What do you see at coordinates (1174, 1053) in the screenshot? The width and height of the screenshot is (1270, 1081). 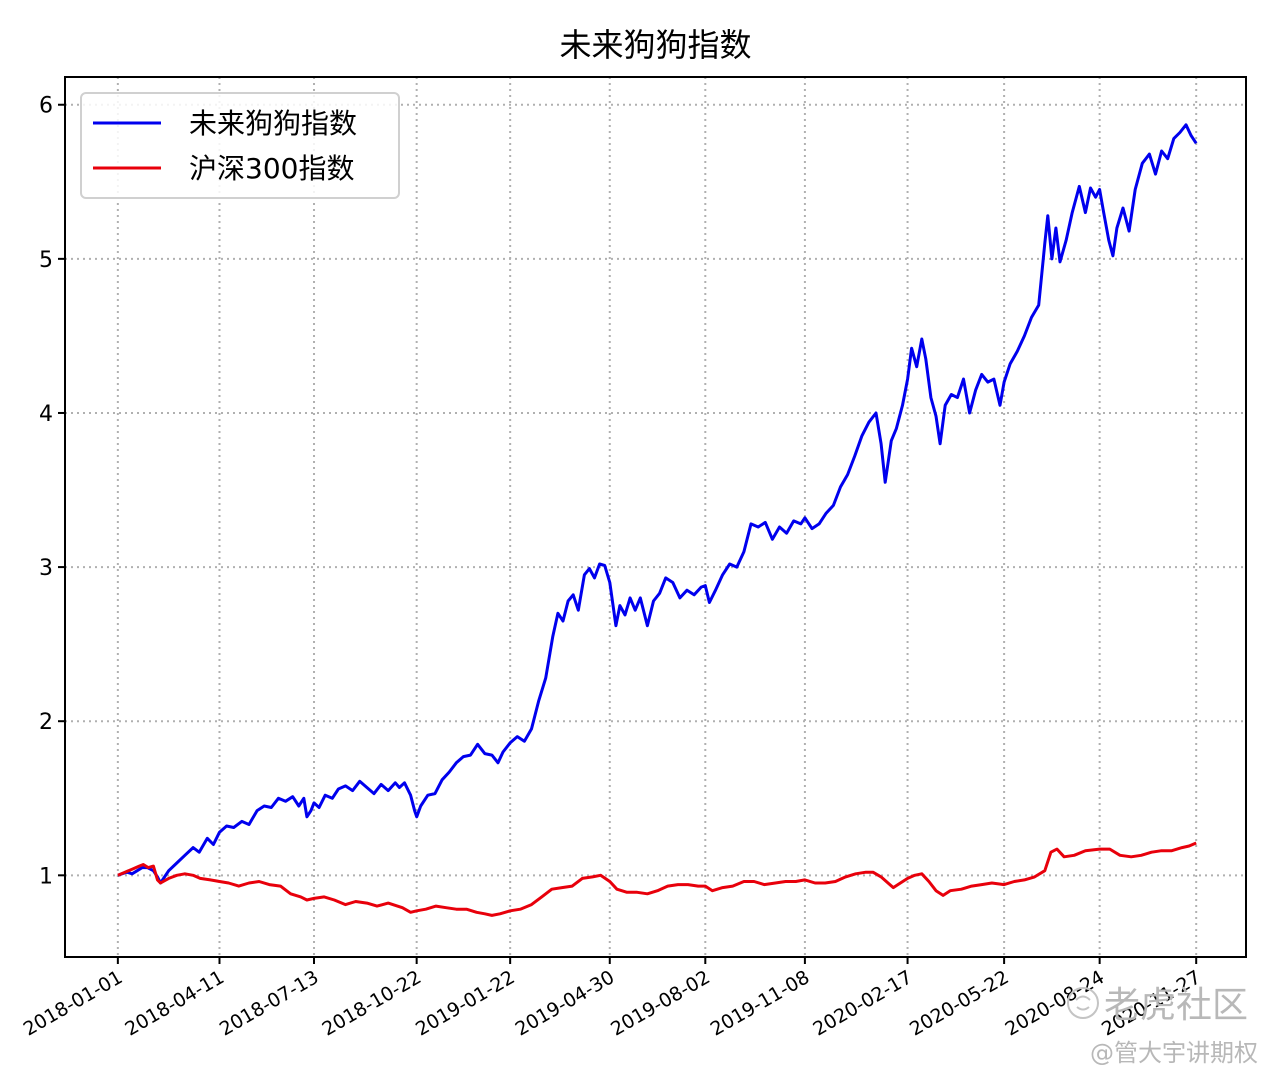 I see `watermark-credit-text: @管大宇讲期权` at bounding box center [1174, 1053].